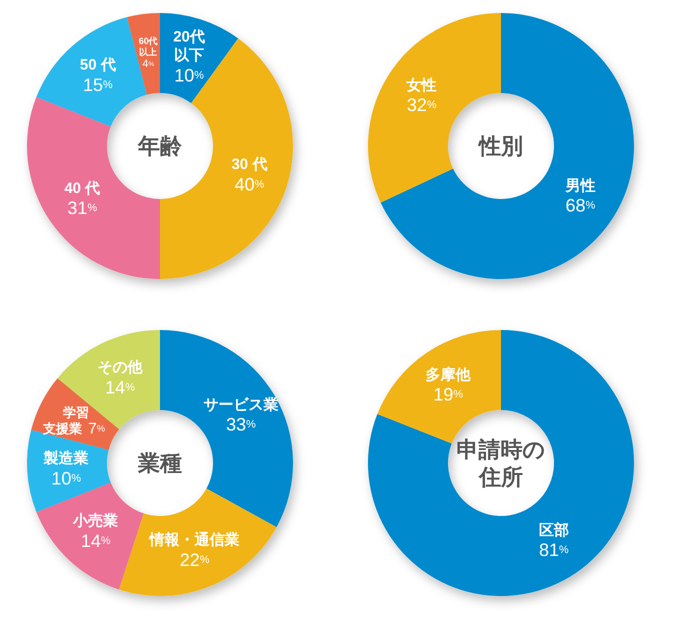 This screenshot has width=680, height=620. I want to click on text: 性別, so click(500, 146).